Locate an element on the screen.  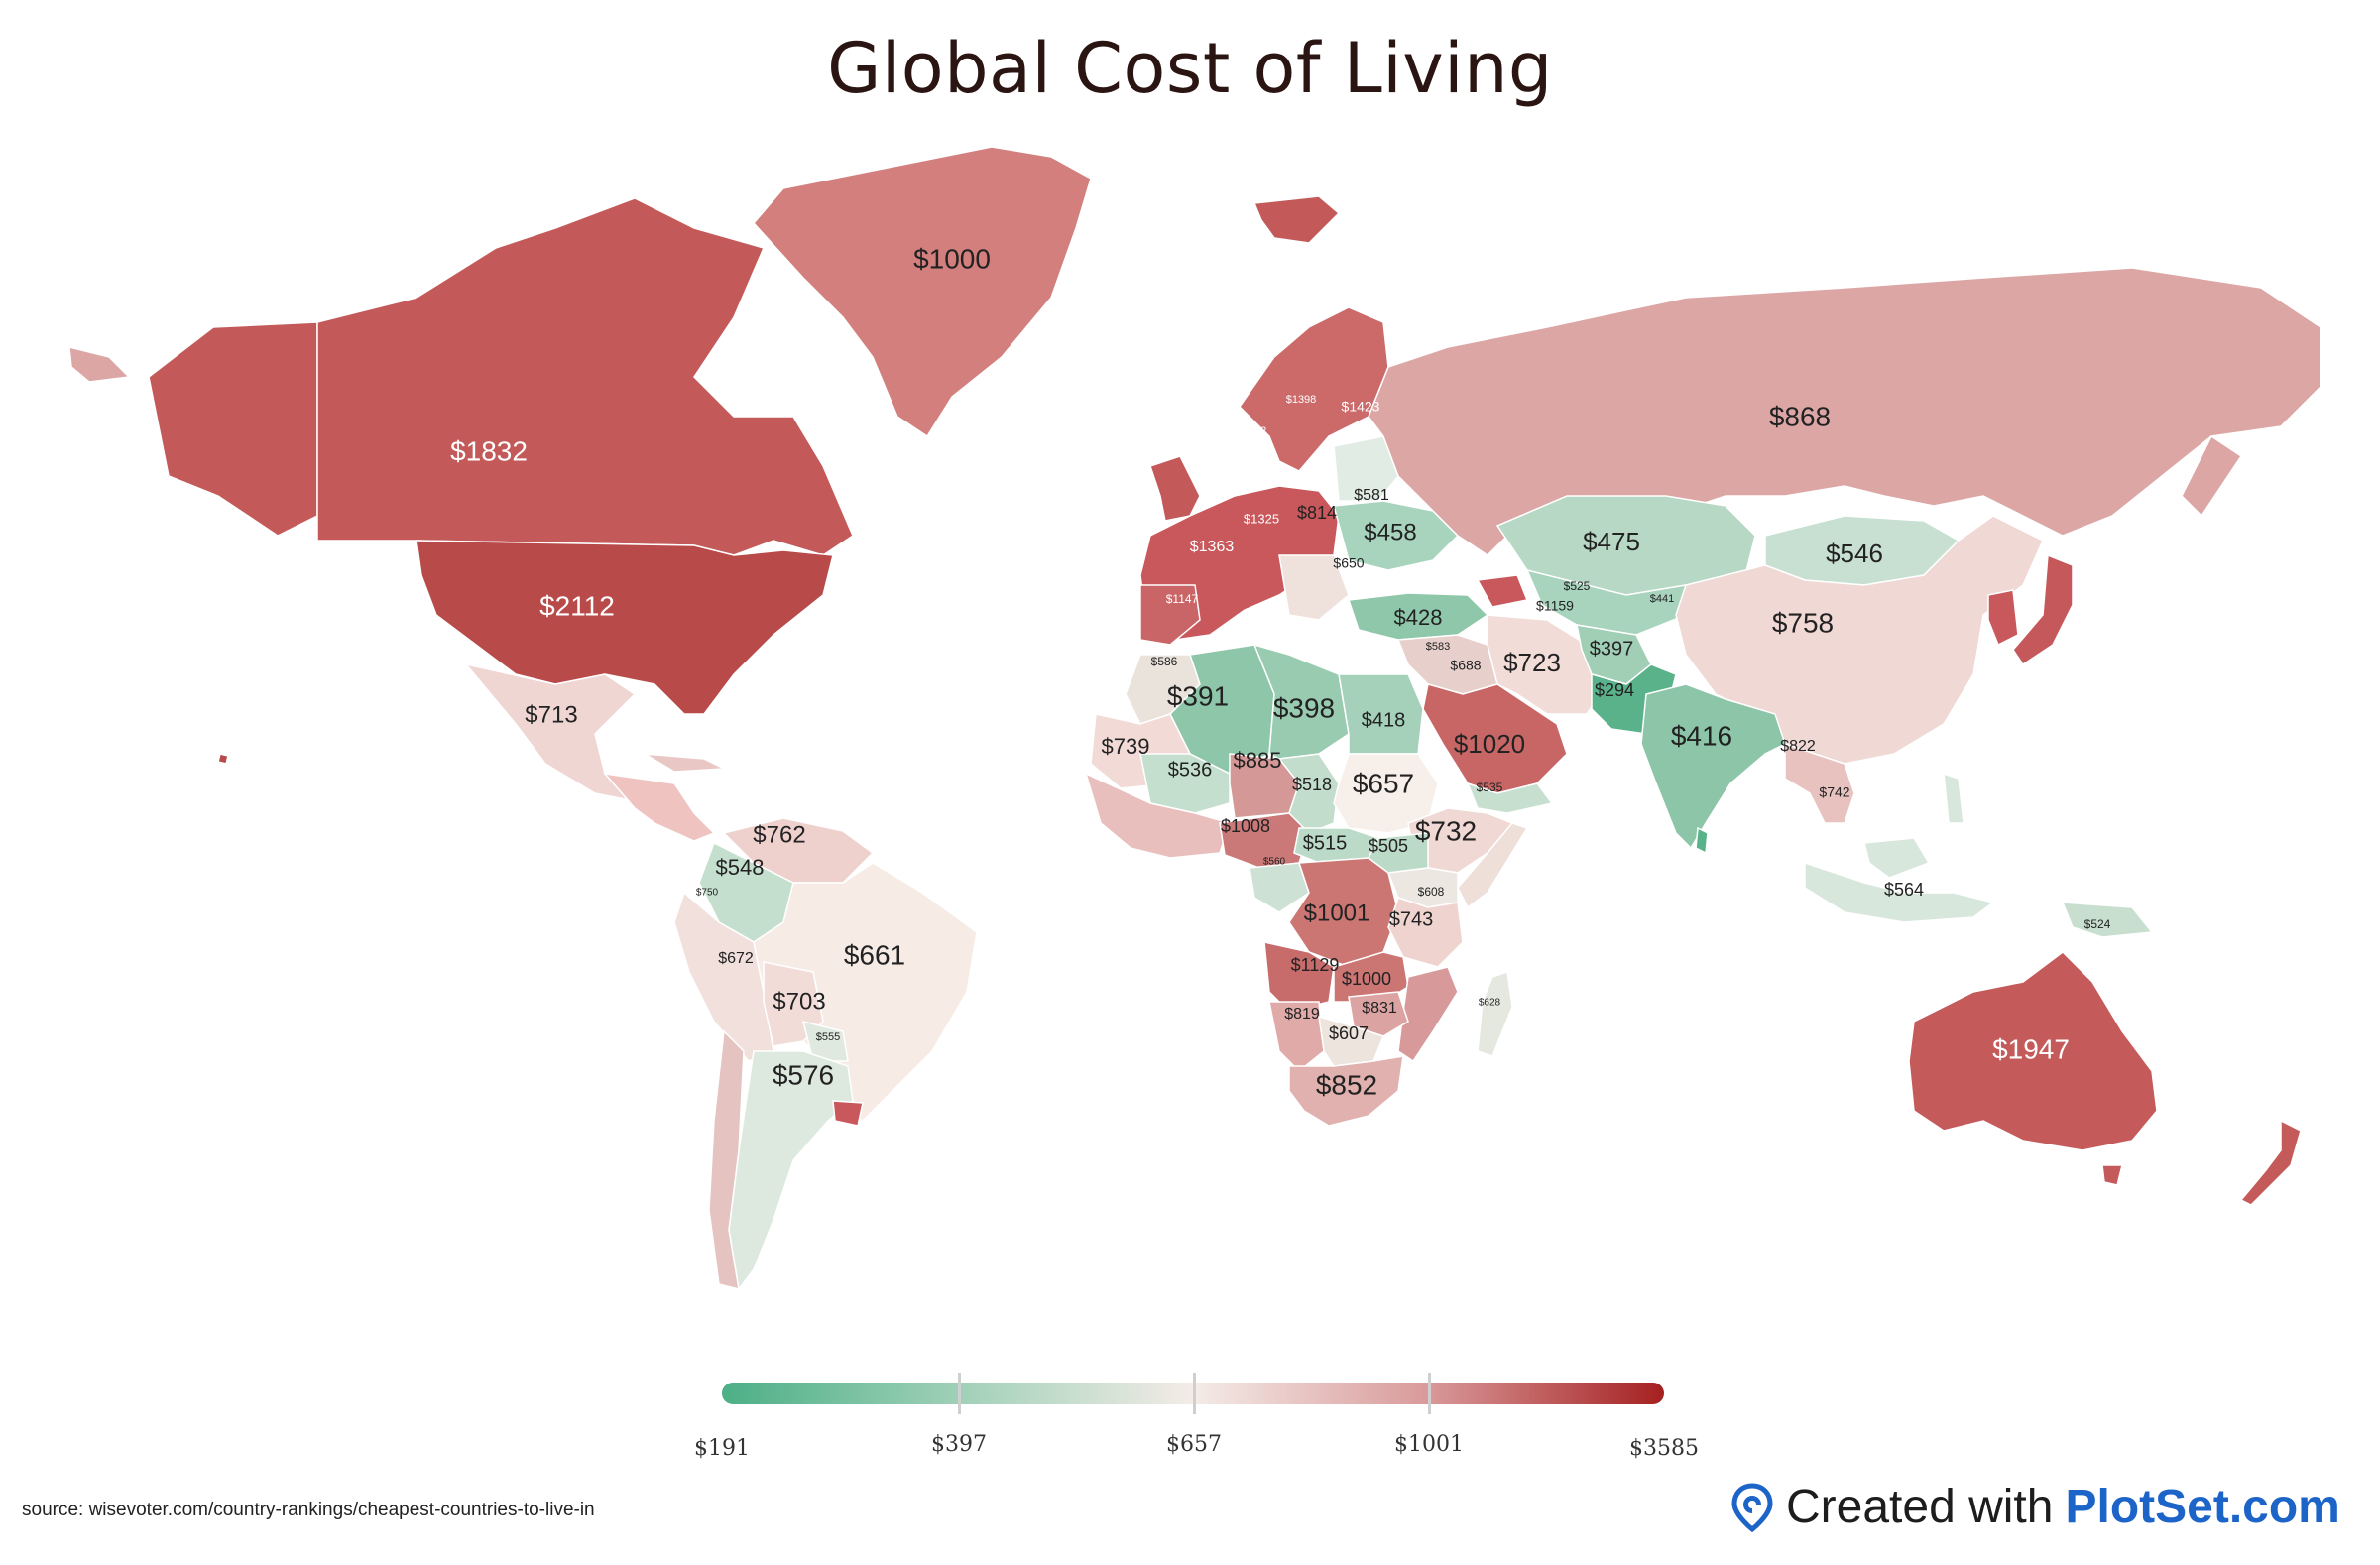
region-india is located at coordinates (1713, 766).